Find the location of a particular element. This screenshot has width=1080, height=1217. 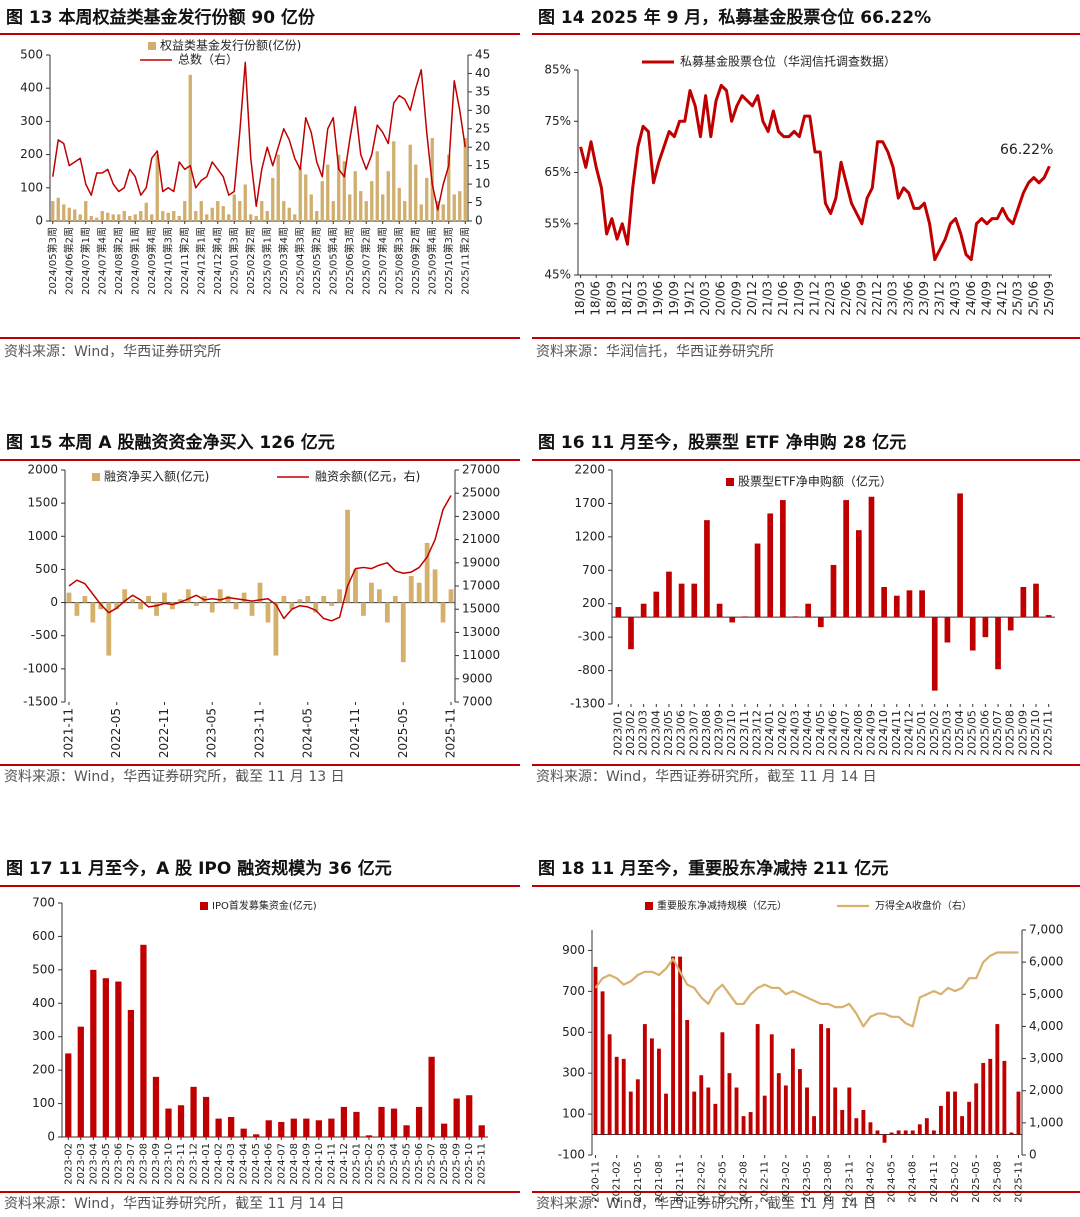

x-tick-label: 19/12 is located at coordinates (689, 298).